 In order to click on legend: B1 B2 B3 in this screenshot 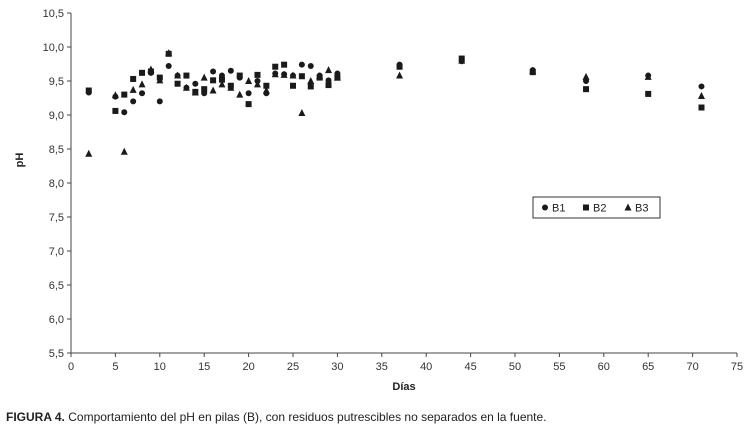, I will do `click(596, 207)`.